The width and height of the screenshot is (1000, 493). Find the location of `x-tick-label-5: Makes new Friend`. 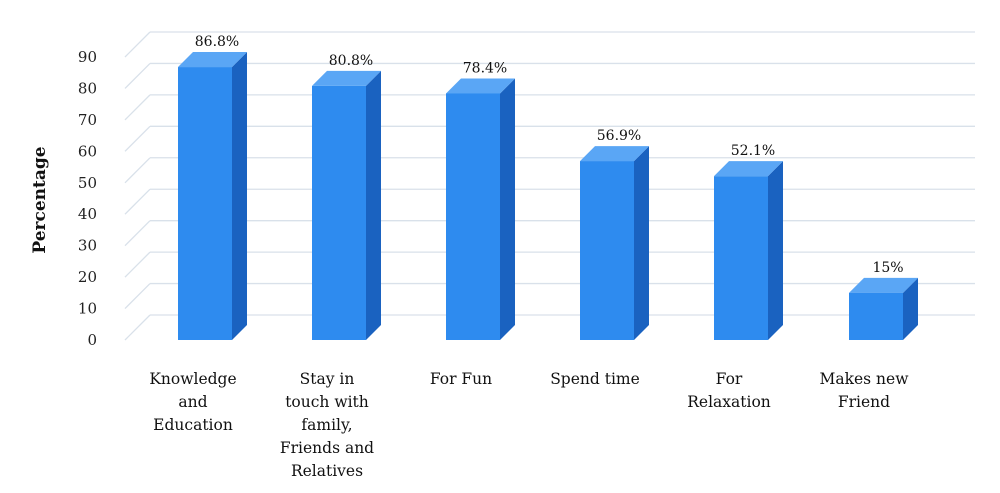

x-tick-label-5: Makes new Friend is located at coordinates (864, 390).